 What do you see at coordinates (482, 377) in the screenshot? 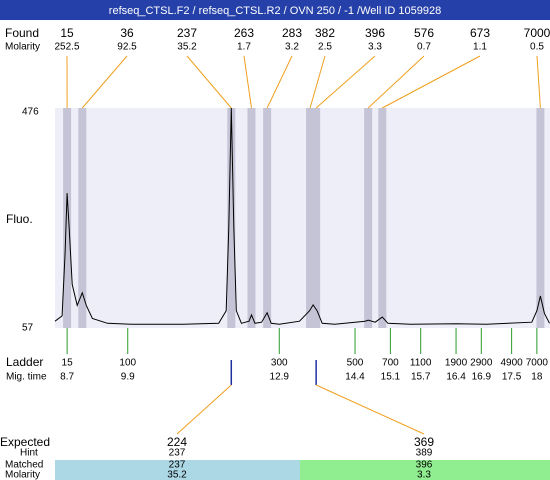
I see `ladder-time: 16.9` at bounding box center [482, 377].